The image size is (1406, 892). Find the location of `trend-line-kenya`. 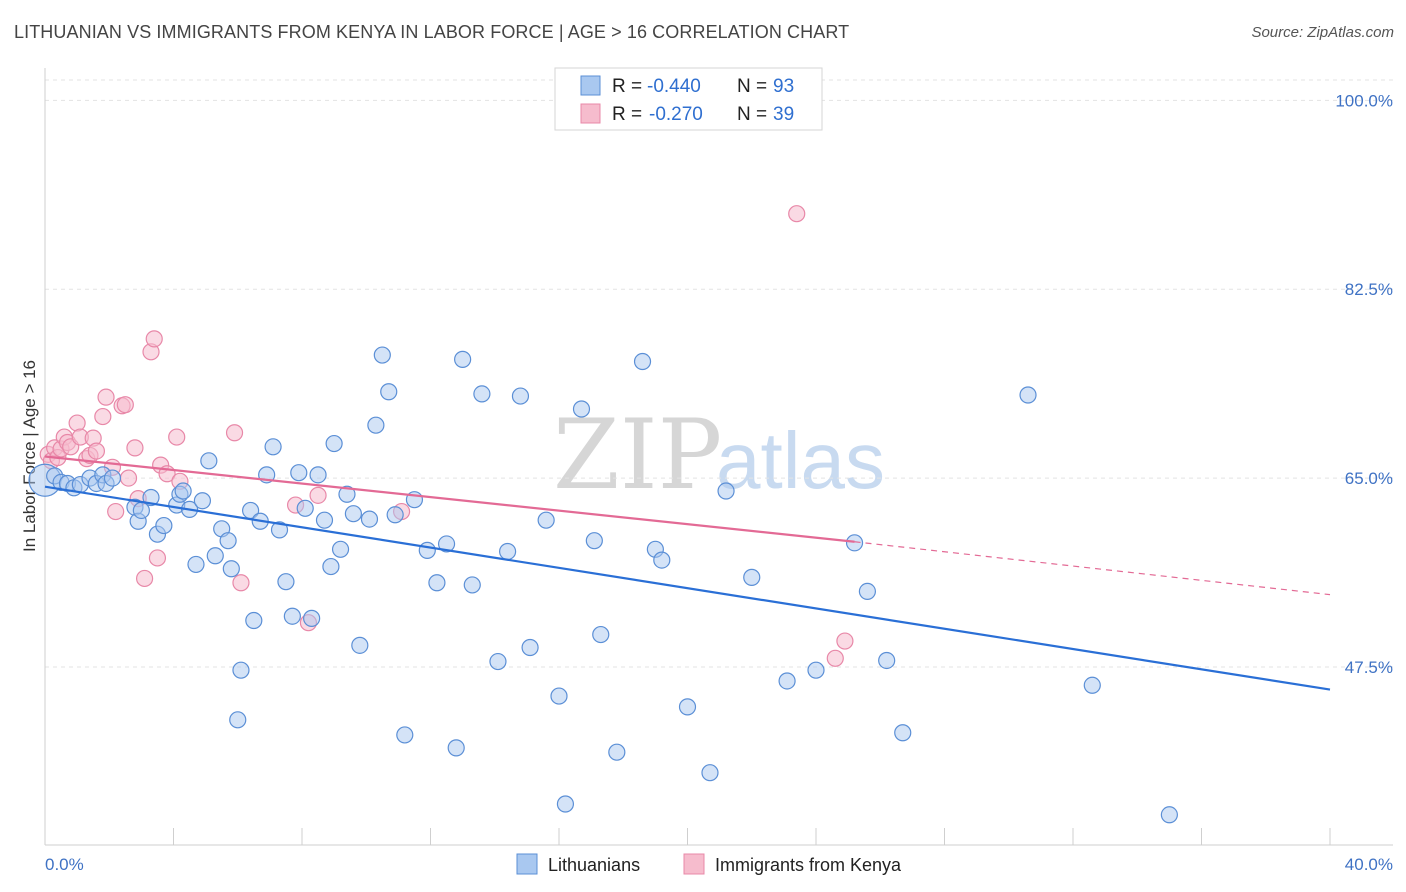

trend-line-kenya is located at coordinates (449, 499).